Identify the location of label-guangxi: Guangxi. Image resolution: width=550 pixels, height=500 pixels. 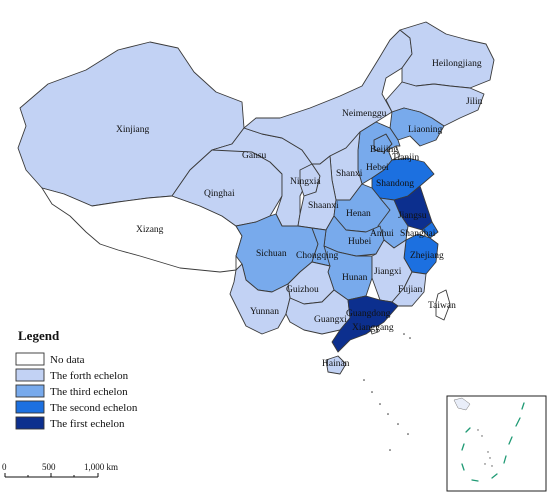
(330, 320).